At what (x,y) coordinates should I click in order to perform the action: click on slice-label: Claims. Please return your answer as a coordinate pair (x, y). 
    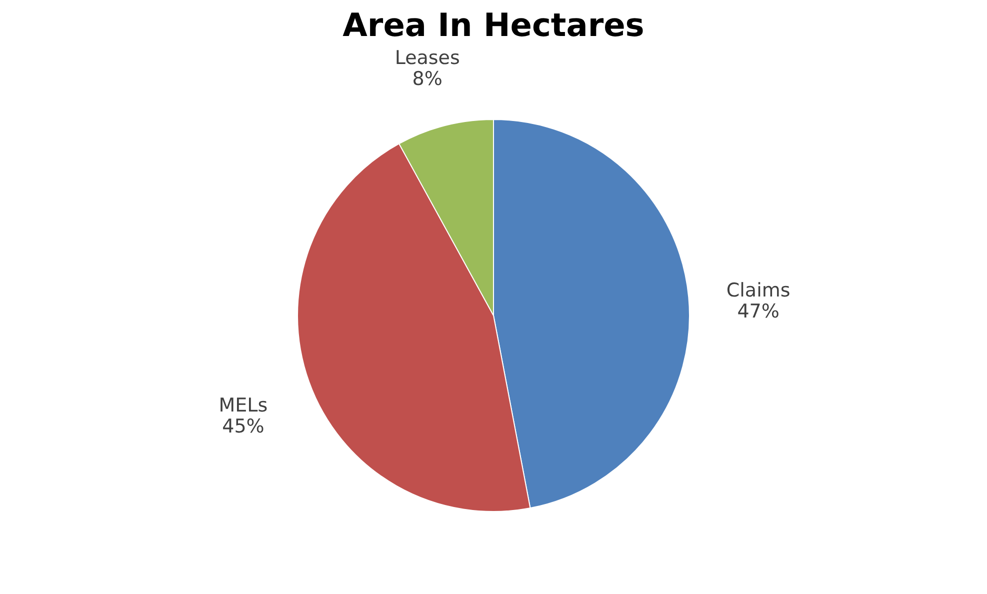
    Looking at the image, I should click on (758, 290).